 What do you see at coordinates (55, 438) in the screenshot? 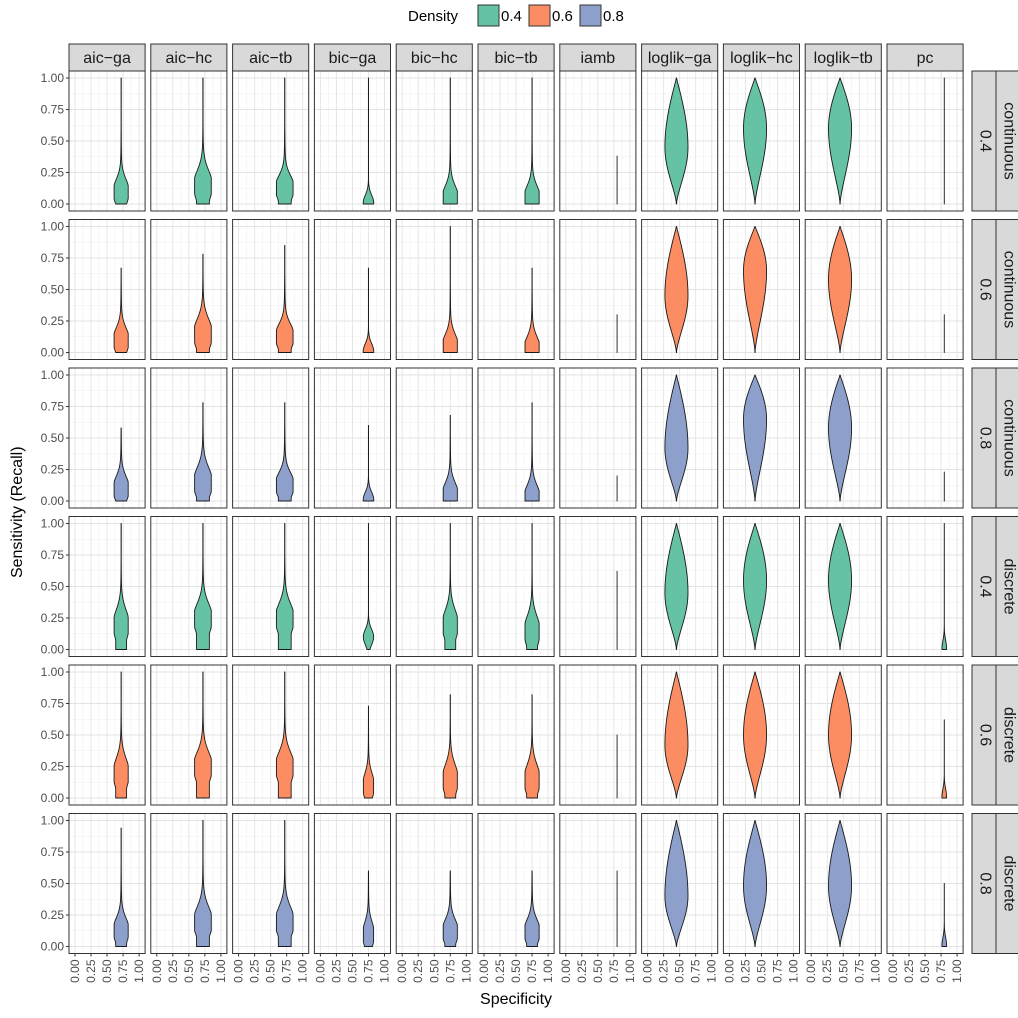
I see `y-axis-row-2: 0.000.250.500.751.00` at bounding box center [55, 438].